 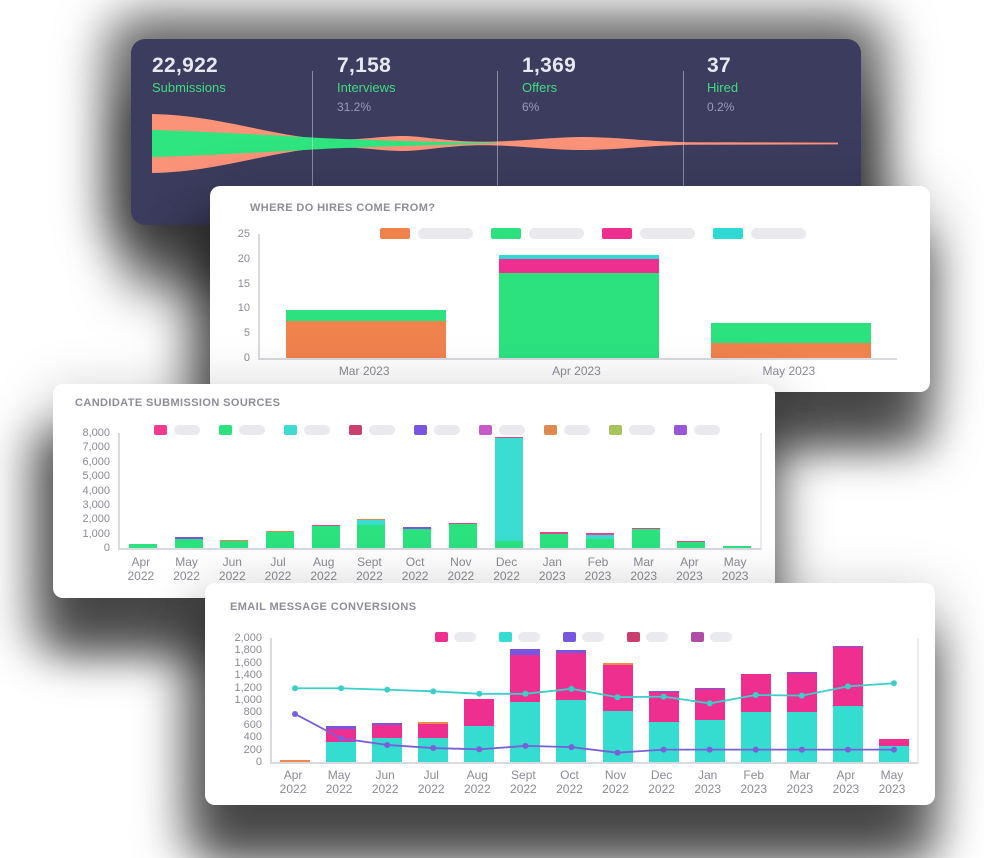 What do you see at coordinates (248, 638) in the screenshot?
I see `y-axis-label: 2,000` at bounding box center [248, 638].